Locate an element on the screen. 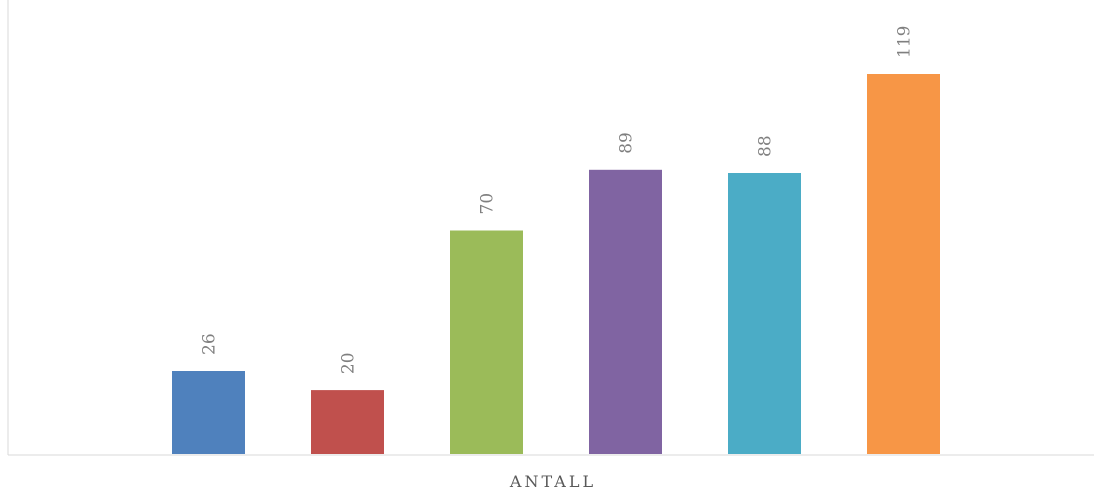 Image resolution: width=1094 pixels, height=494 pixels. data-label-3: 70 is located at coordinates (488, 204).